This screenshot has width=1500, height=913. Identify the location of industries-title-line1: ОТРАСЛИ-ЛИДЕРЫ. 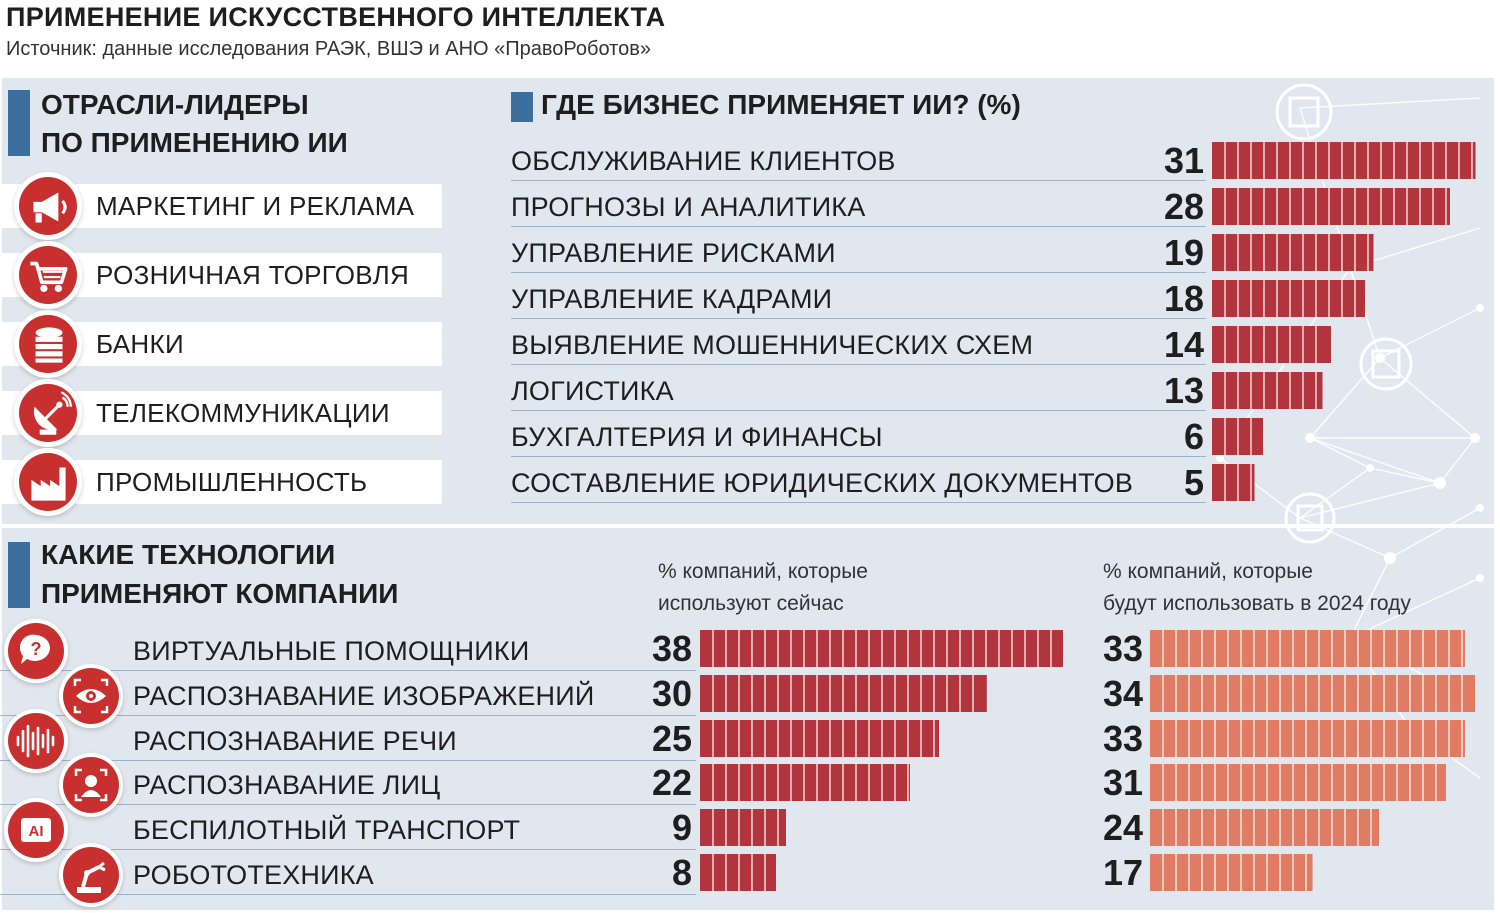
(175, 104).